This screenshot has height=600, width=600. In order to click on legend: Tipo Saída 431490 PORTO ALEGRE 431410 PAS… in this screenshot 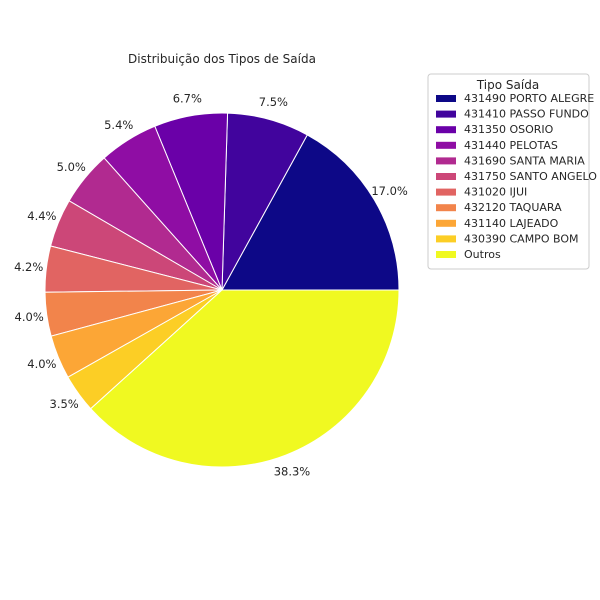, I will do `click(512, 171)`.